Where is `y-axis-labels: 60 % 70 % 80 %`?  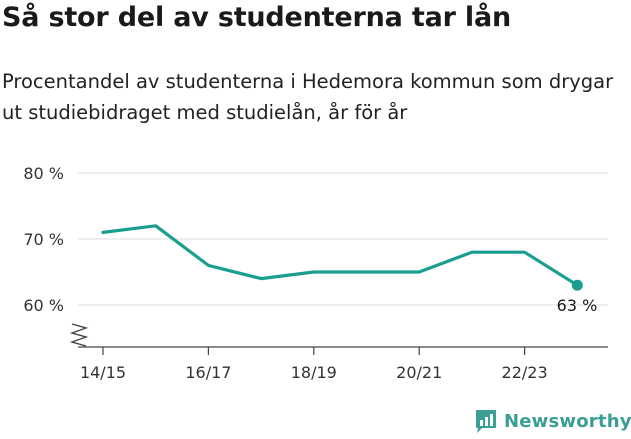
y-axis-labels: 60 % 70 % 80 % is located at coordinates (43, 239).